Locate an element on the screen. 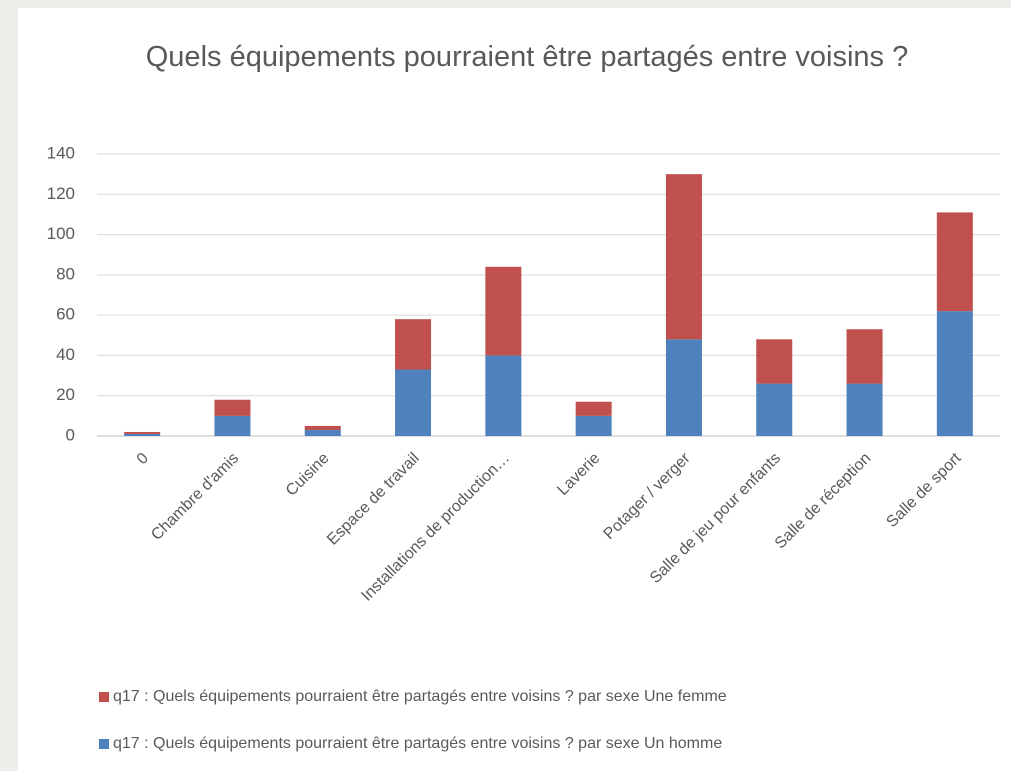 The image size is (1011, 771). y-tick-label: 120 is located at coordinates (61, 193).